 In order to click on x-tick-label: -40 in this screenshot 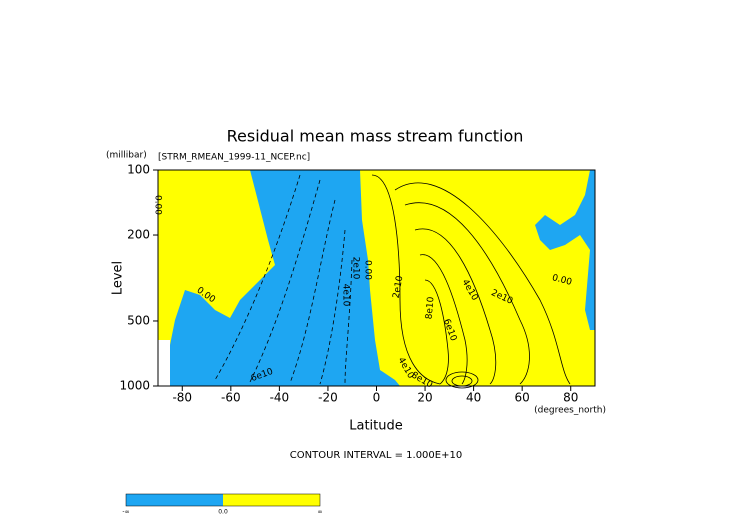, I will do `click(280, 398)`.